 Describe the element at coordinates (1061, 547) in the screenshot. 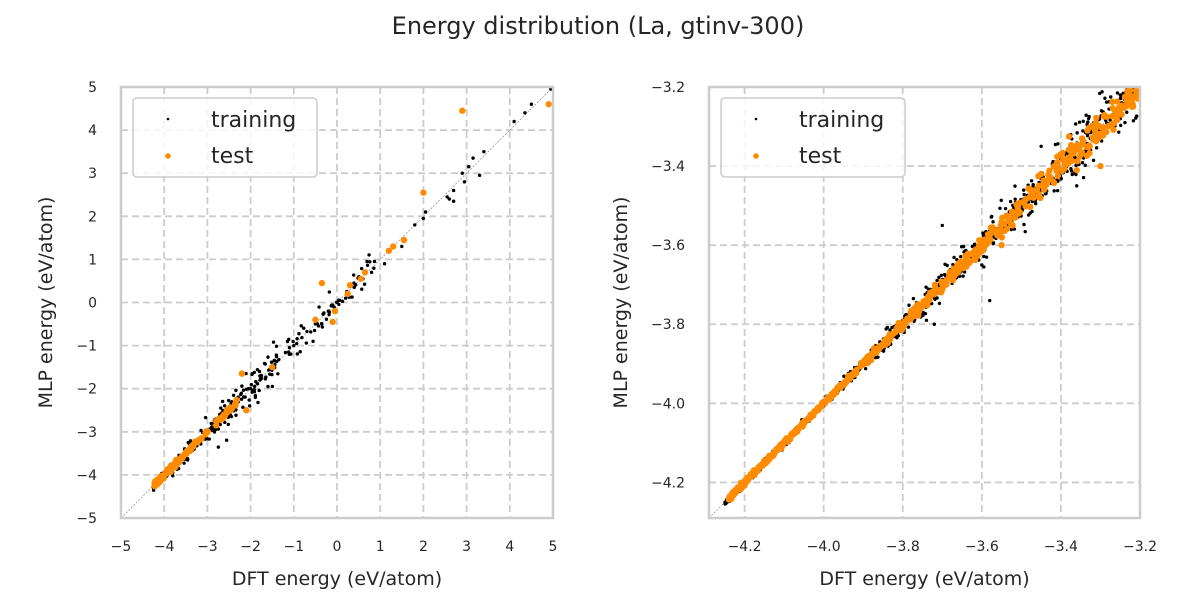

I see `x-tick-label: −3.4` at that location.